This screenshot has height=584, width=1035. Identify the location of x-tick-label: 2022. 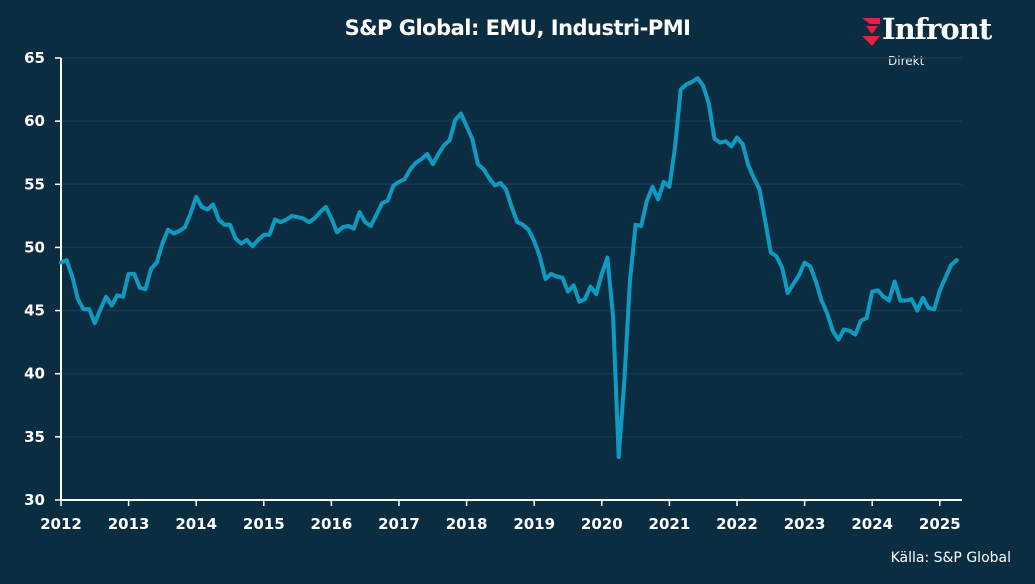
(737, 524).